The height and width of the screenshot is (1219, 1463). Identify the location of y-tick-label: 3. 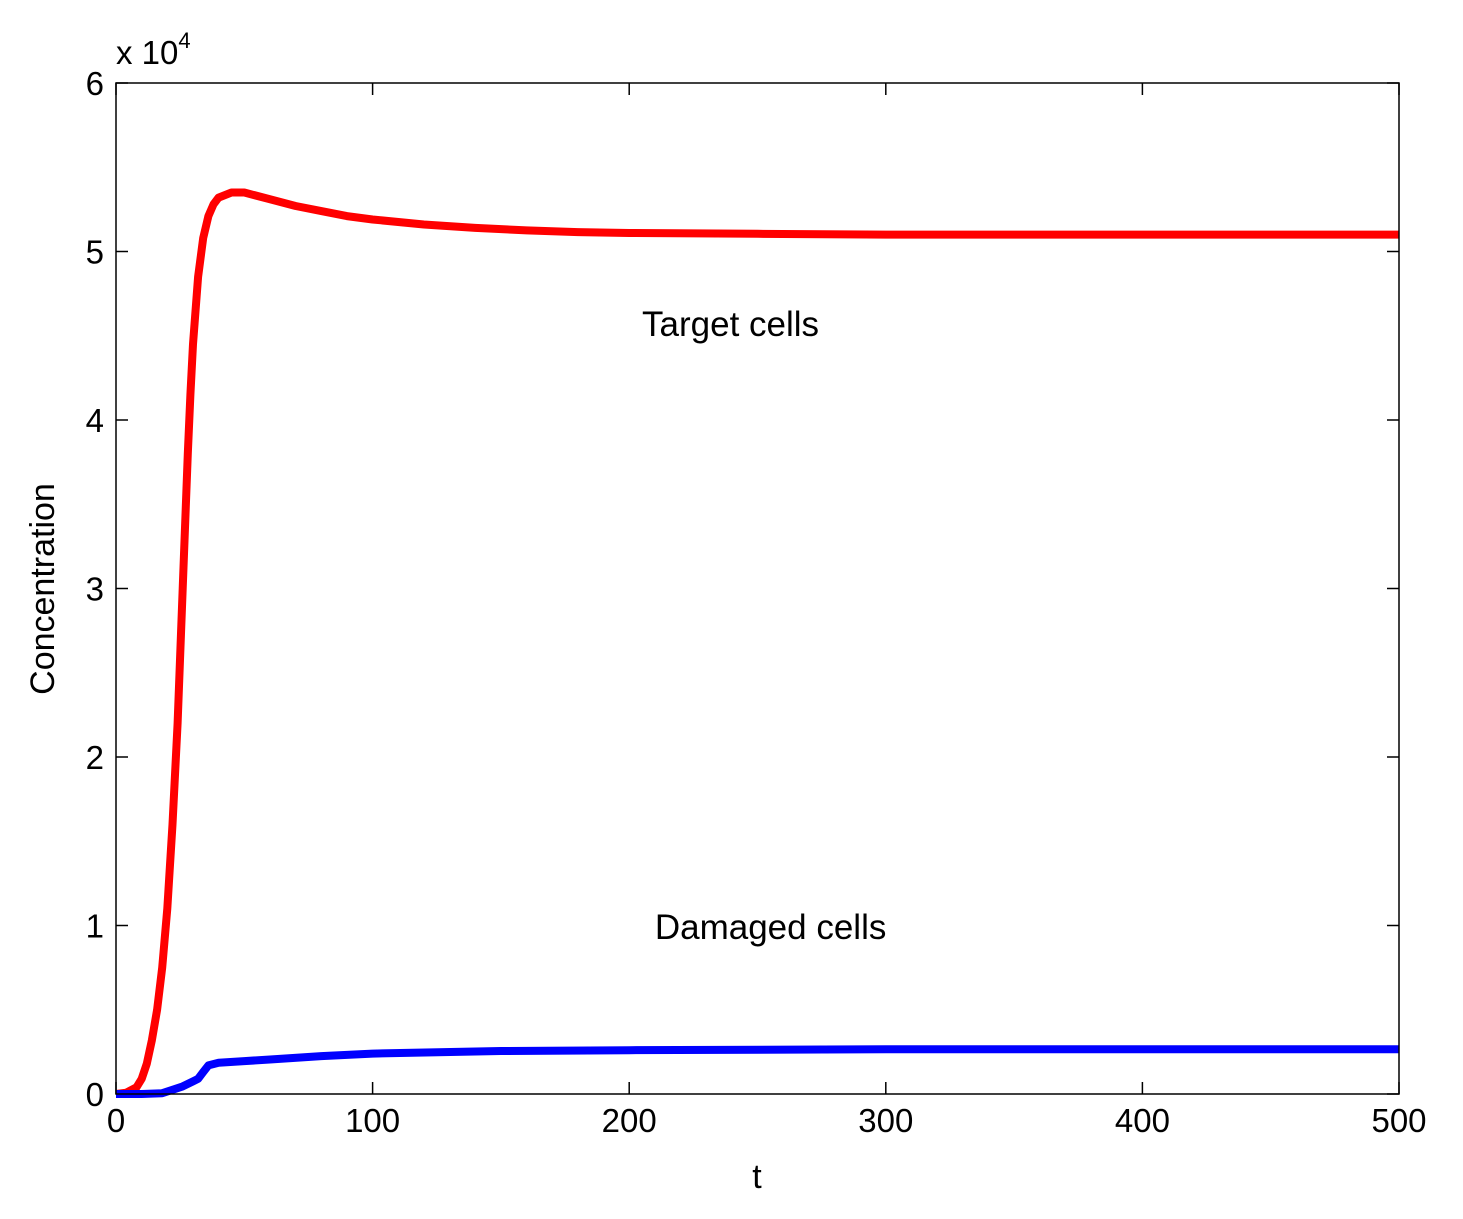
(95, 589).